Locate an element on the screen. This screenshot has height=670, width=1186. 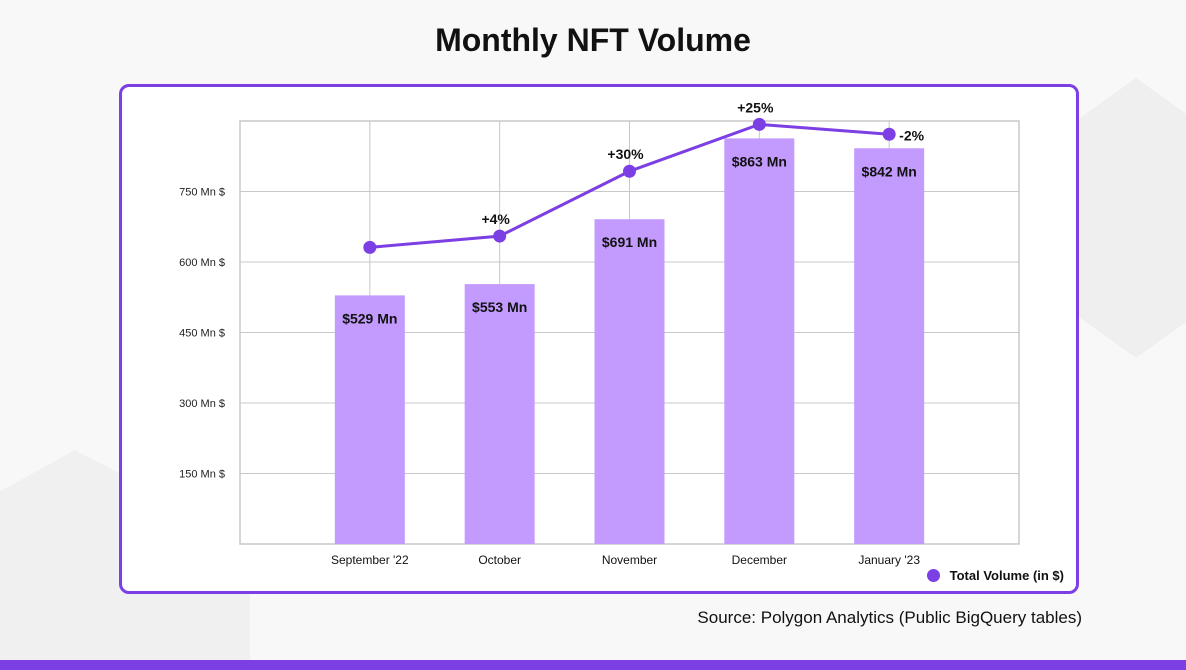
legend-dot-icon is located at coordinates (933, 575).